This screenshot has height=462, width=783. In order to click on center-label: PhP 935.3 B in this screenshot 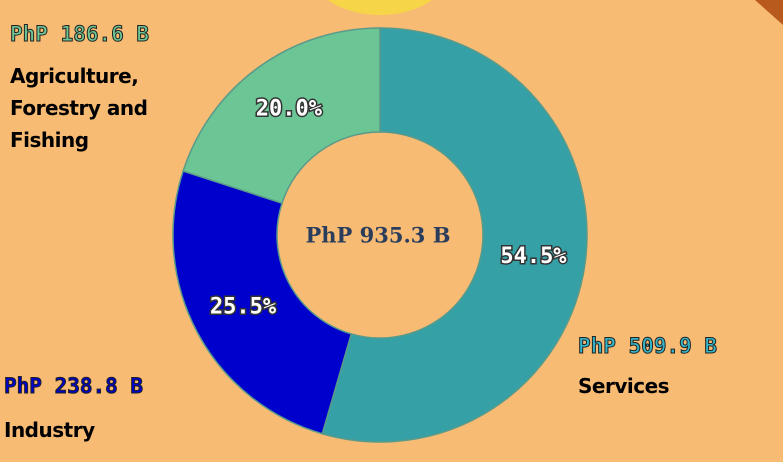, I will do `click(378, 235)`.